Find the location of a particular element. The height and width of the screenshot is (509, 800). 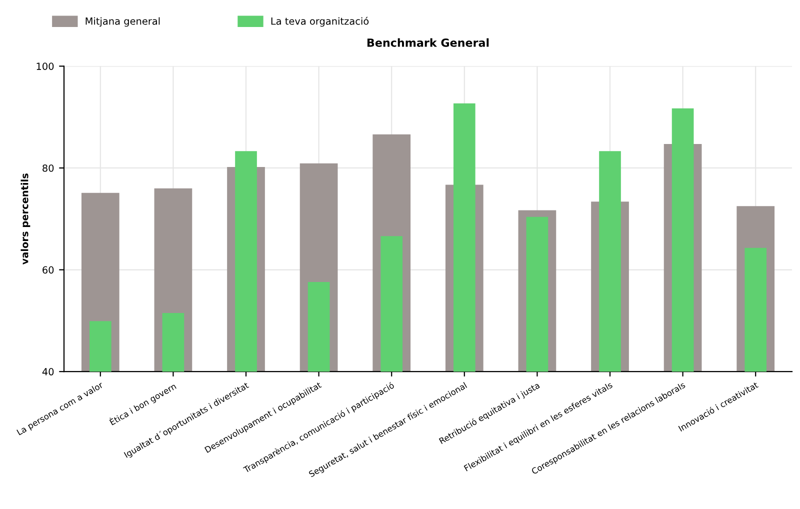

legend-label: La teva organització is located at coordinates (320, 21).